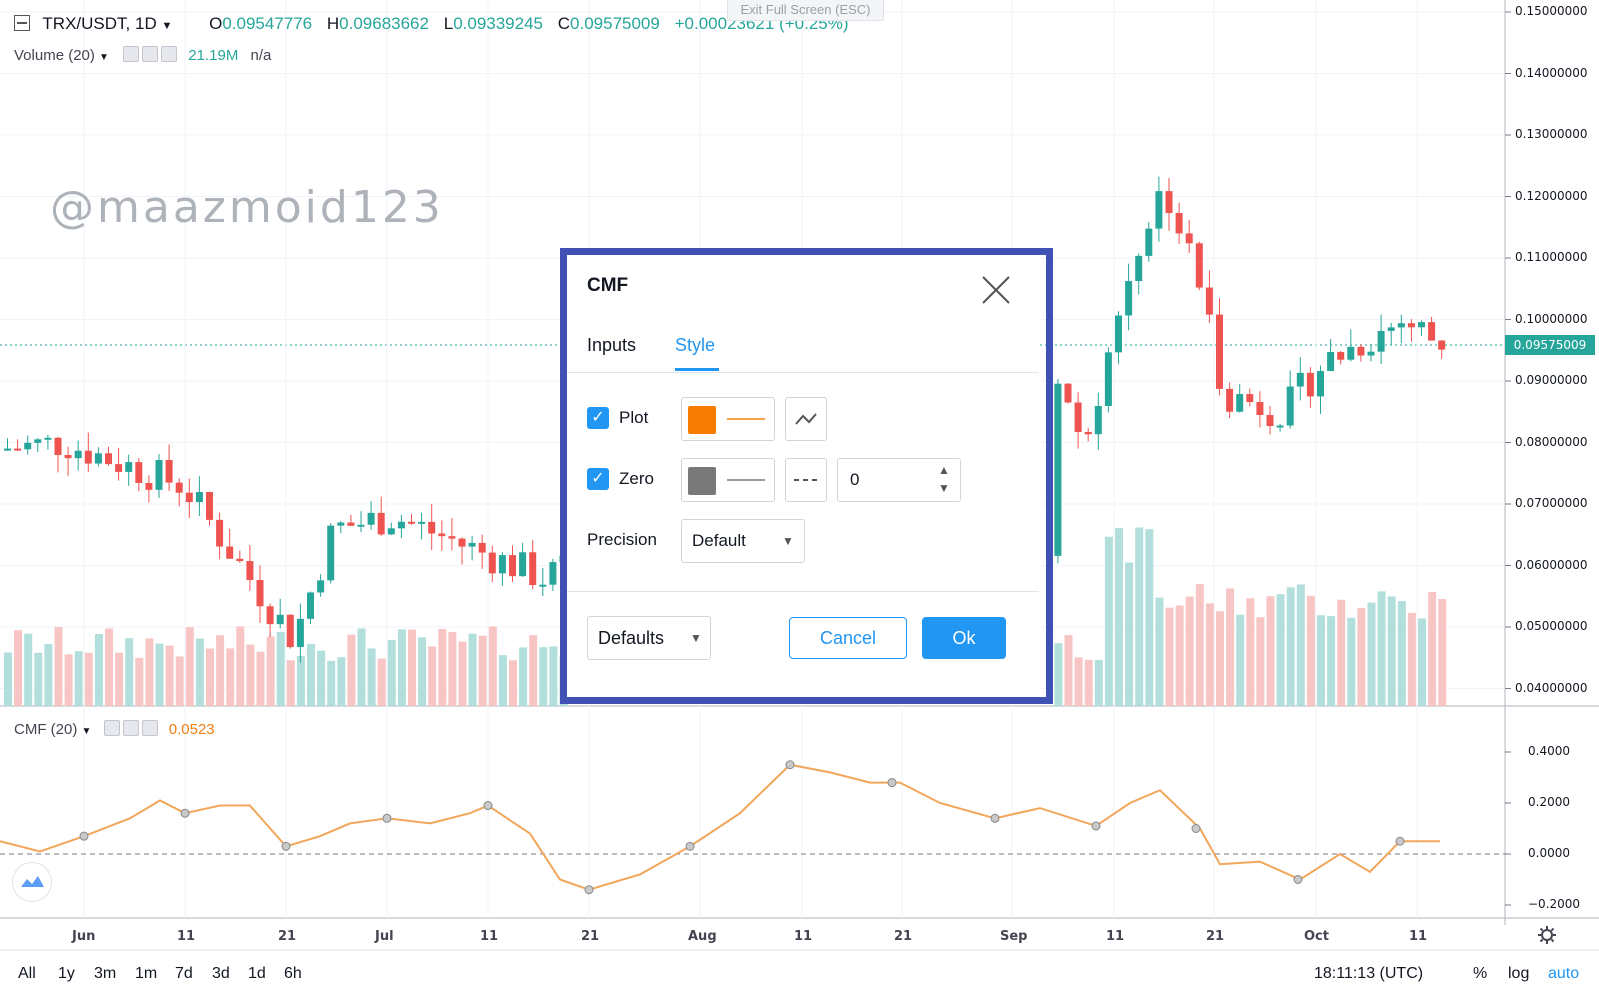 This screenshot has height=999, width=1599. I want to click on zero-color-picker, so click(728, 480).